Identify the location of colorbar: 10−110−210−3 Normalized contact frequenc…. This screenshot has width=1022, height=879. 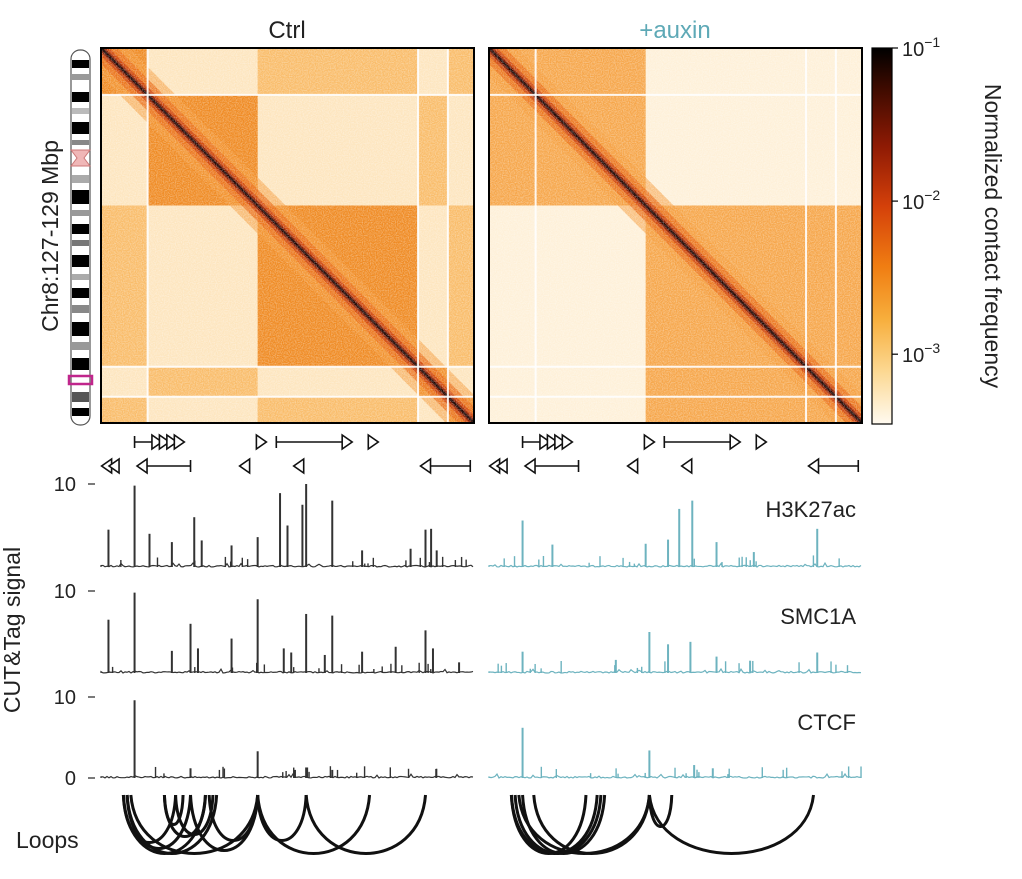
(938, 229).